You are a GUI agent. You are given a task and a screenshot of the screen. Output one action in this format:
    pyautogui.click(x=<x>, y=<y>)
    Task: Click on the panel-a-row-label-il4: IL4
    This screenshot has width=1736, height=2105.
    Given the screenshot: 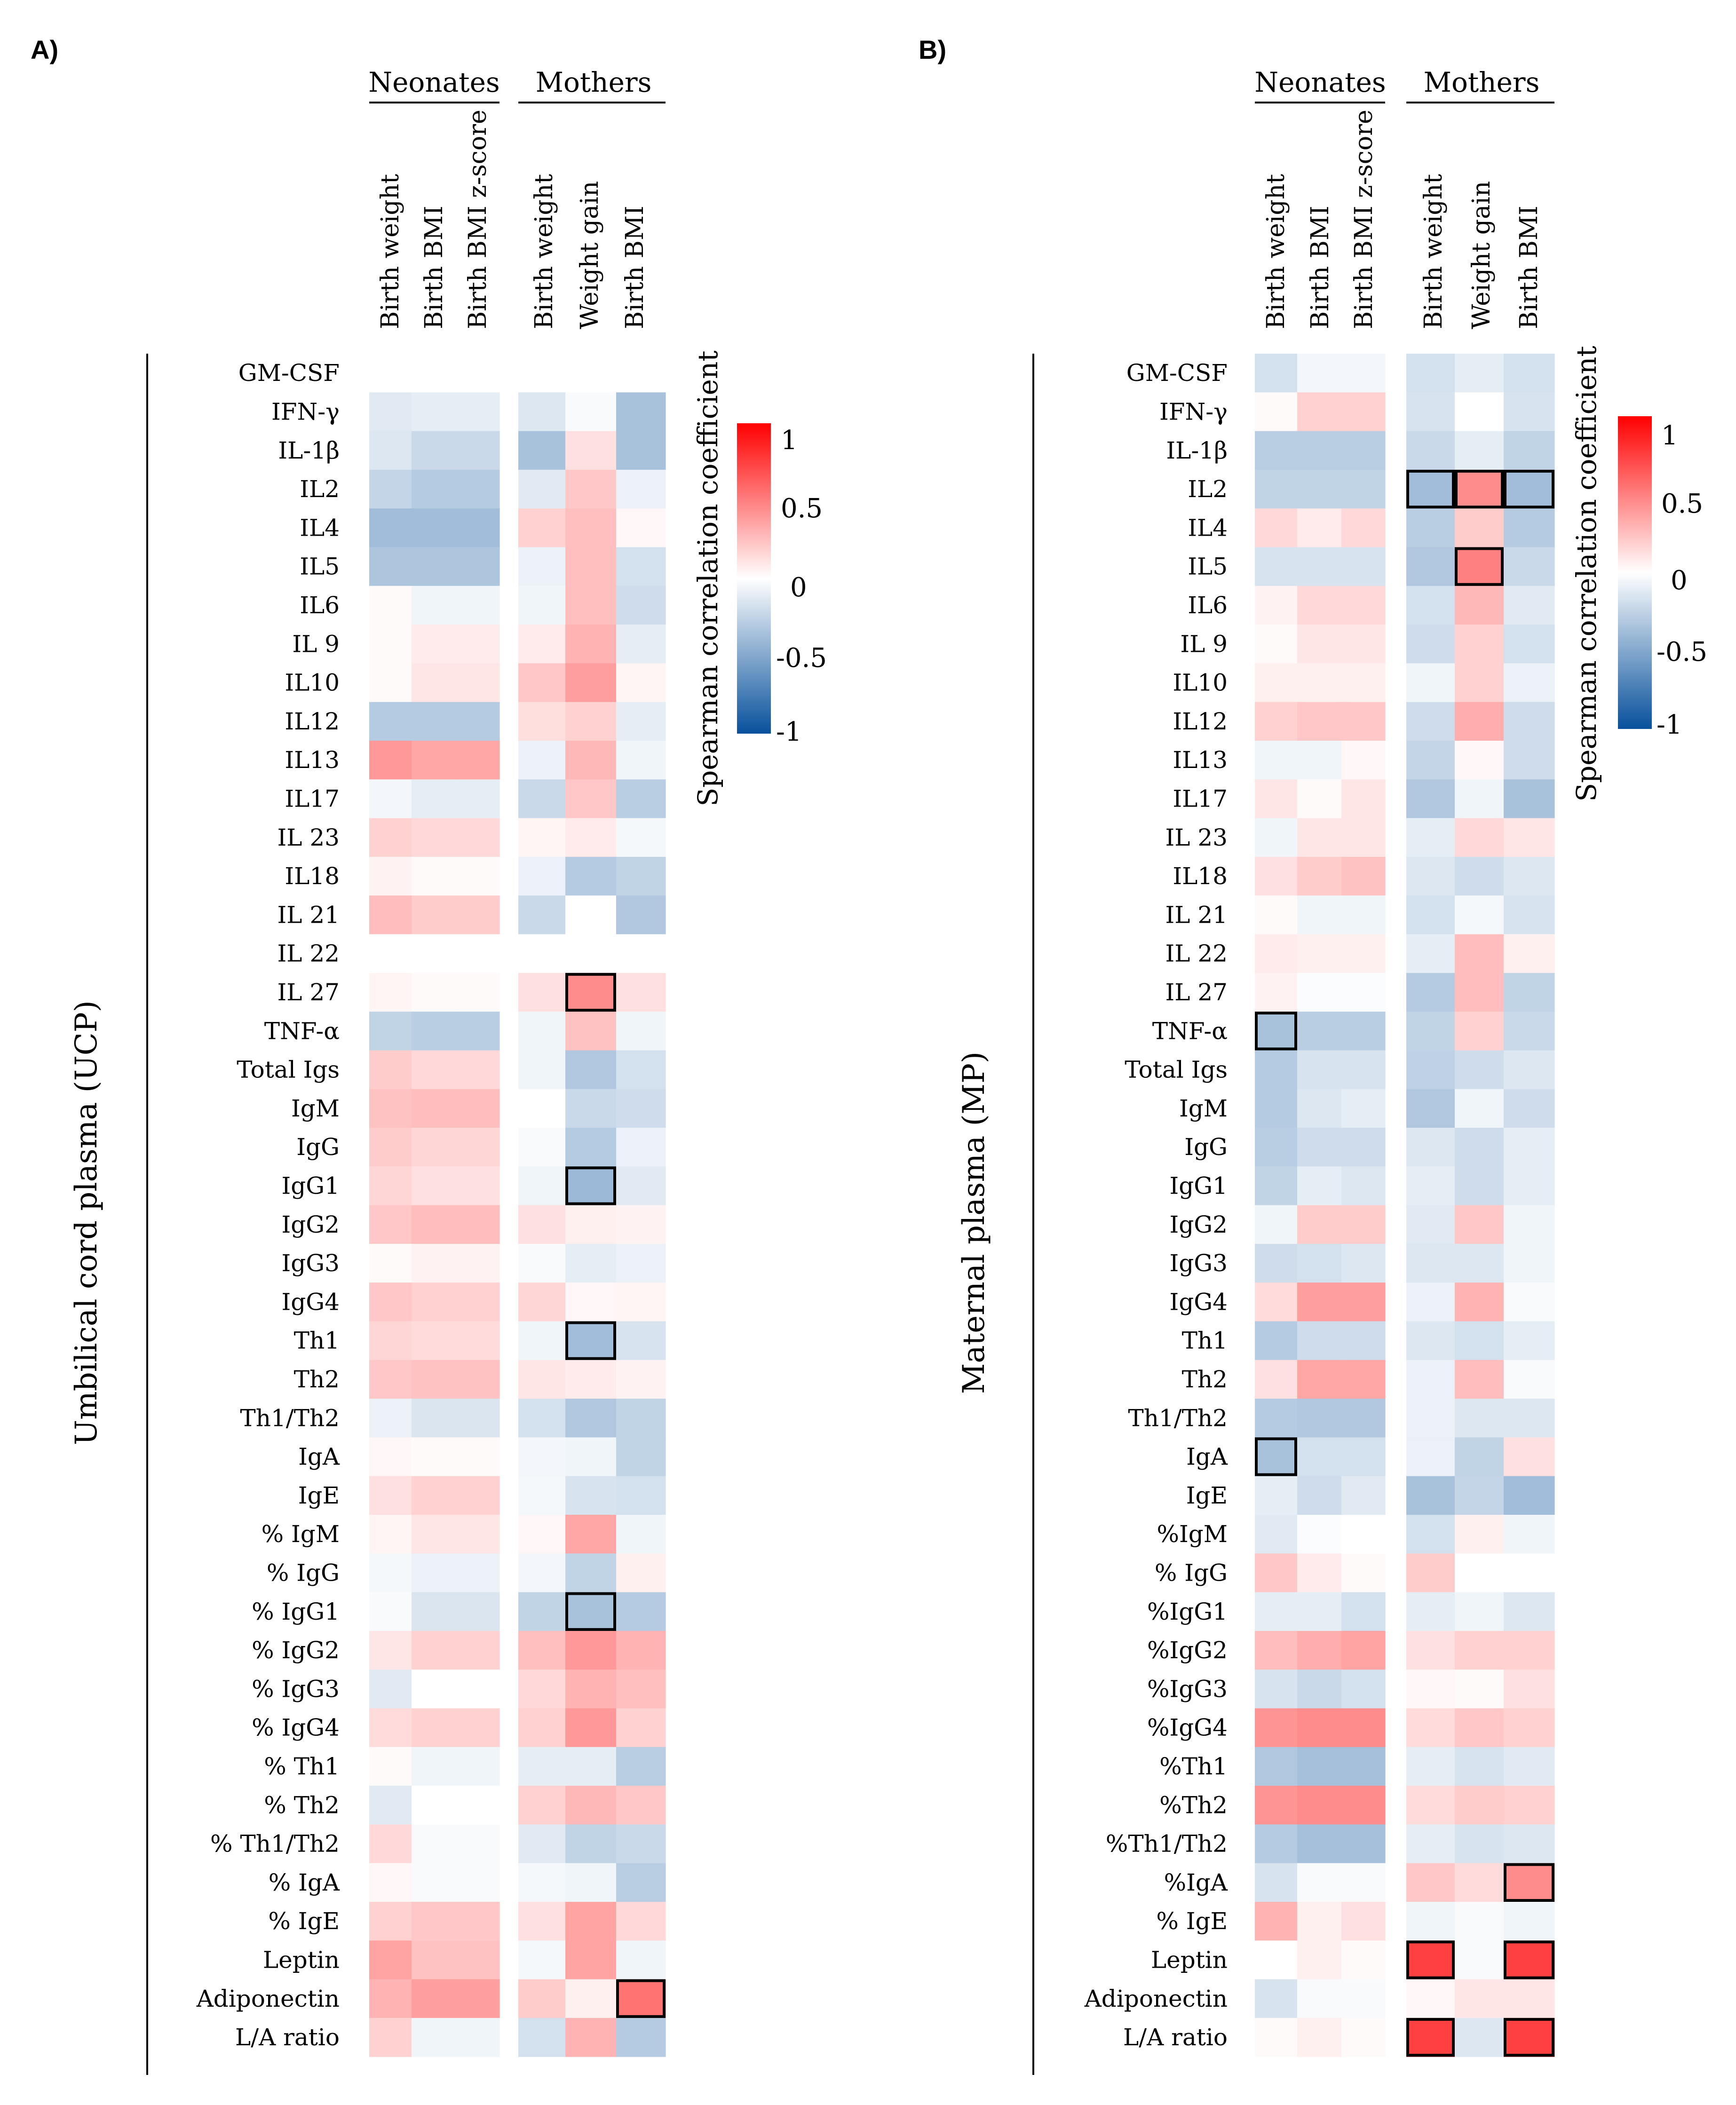 What is the action you would take?
    pyautogui.click(x=320, y=527)
    